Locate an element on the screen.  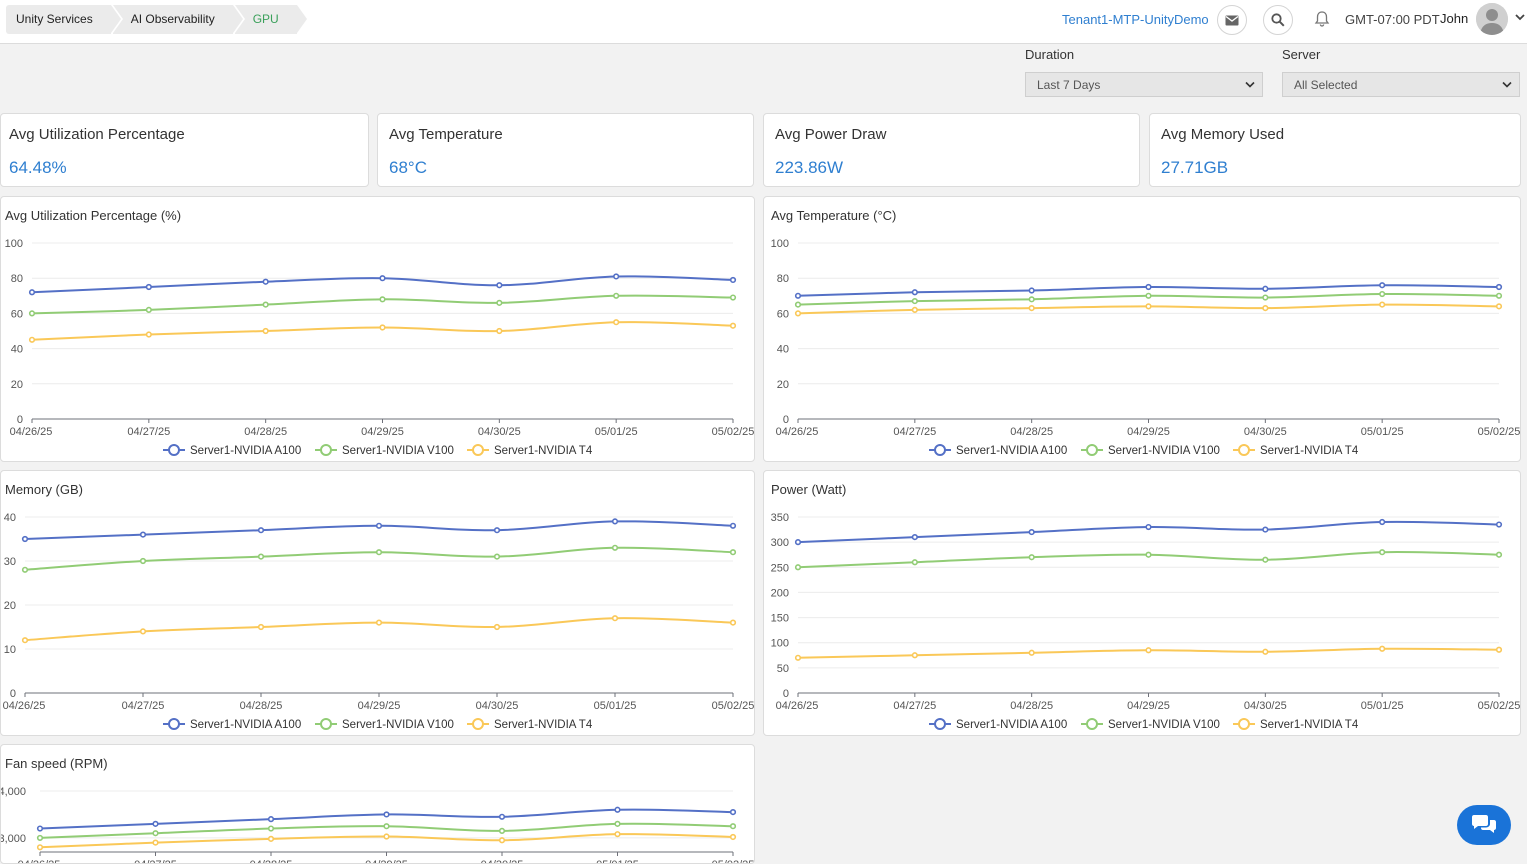
bell-icon is located at coordinates (1322, 19).